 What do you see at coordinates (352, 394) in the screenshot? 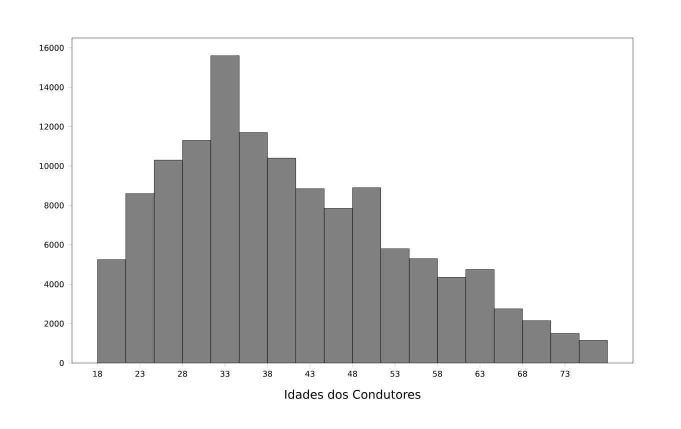
I see `x-axis-title: Idades dos Condutores` at bounding box center [352, 394].